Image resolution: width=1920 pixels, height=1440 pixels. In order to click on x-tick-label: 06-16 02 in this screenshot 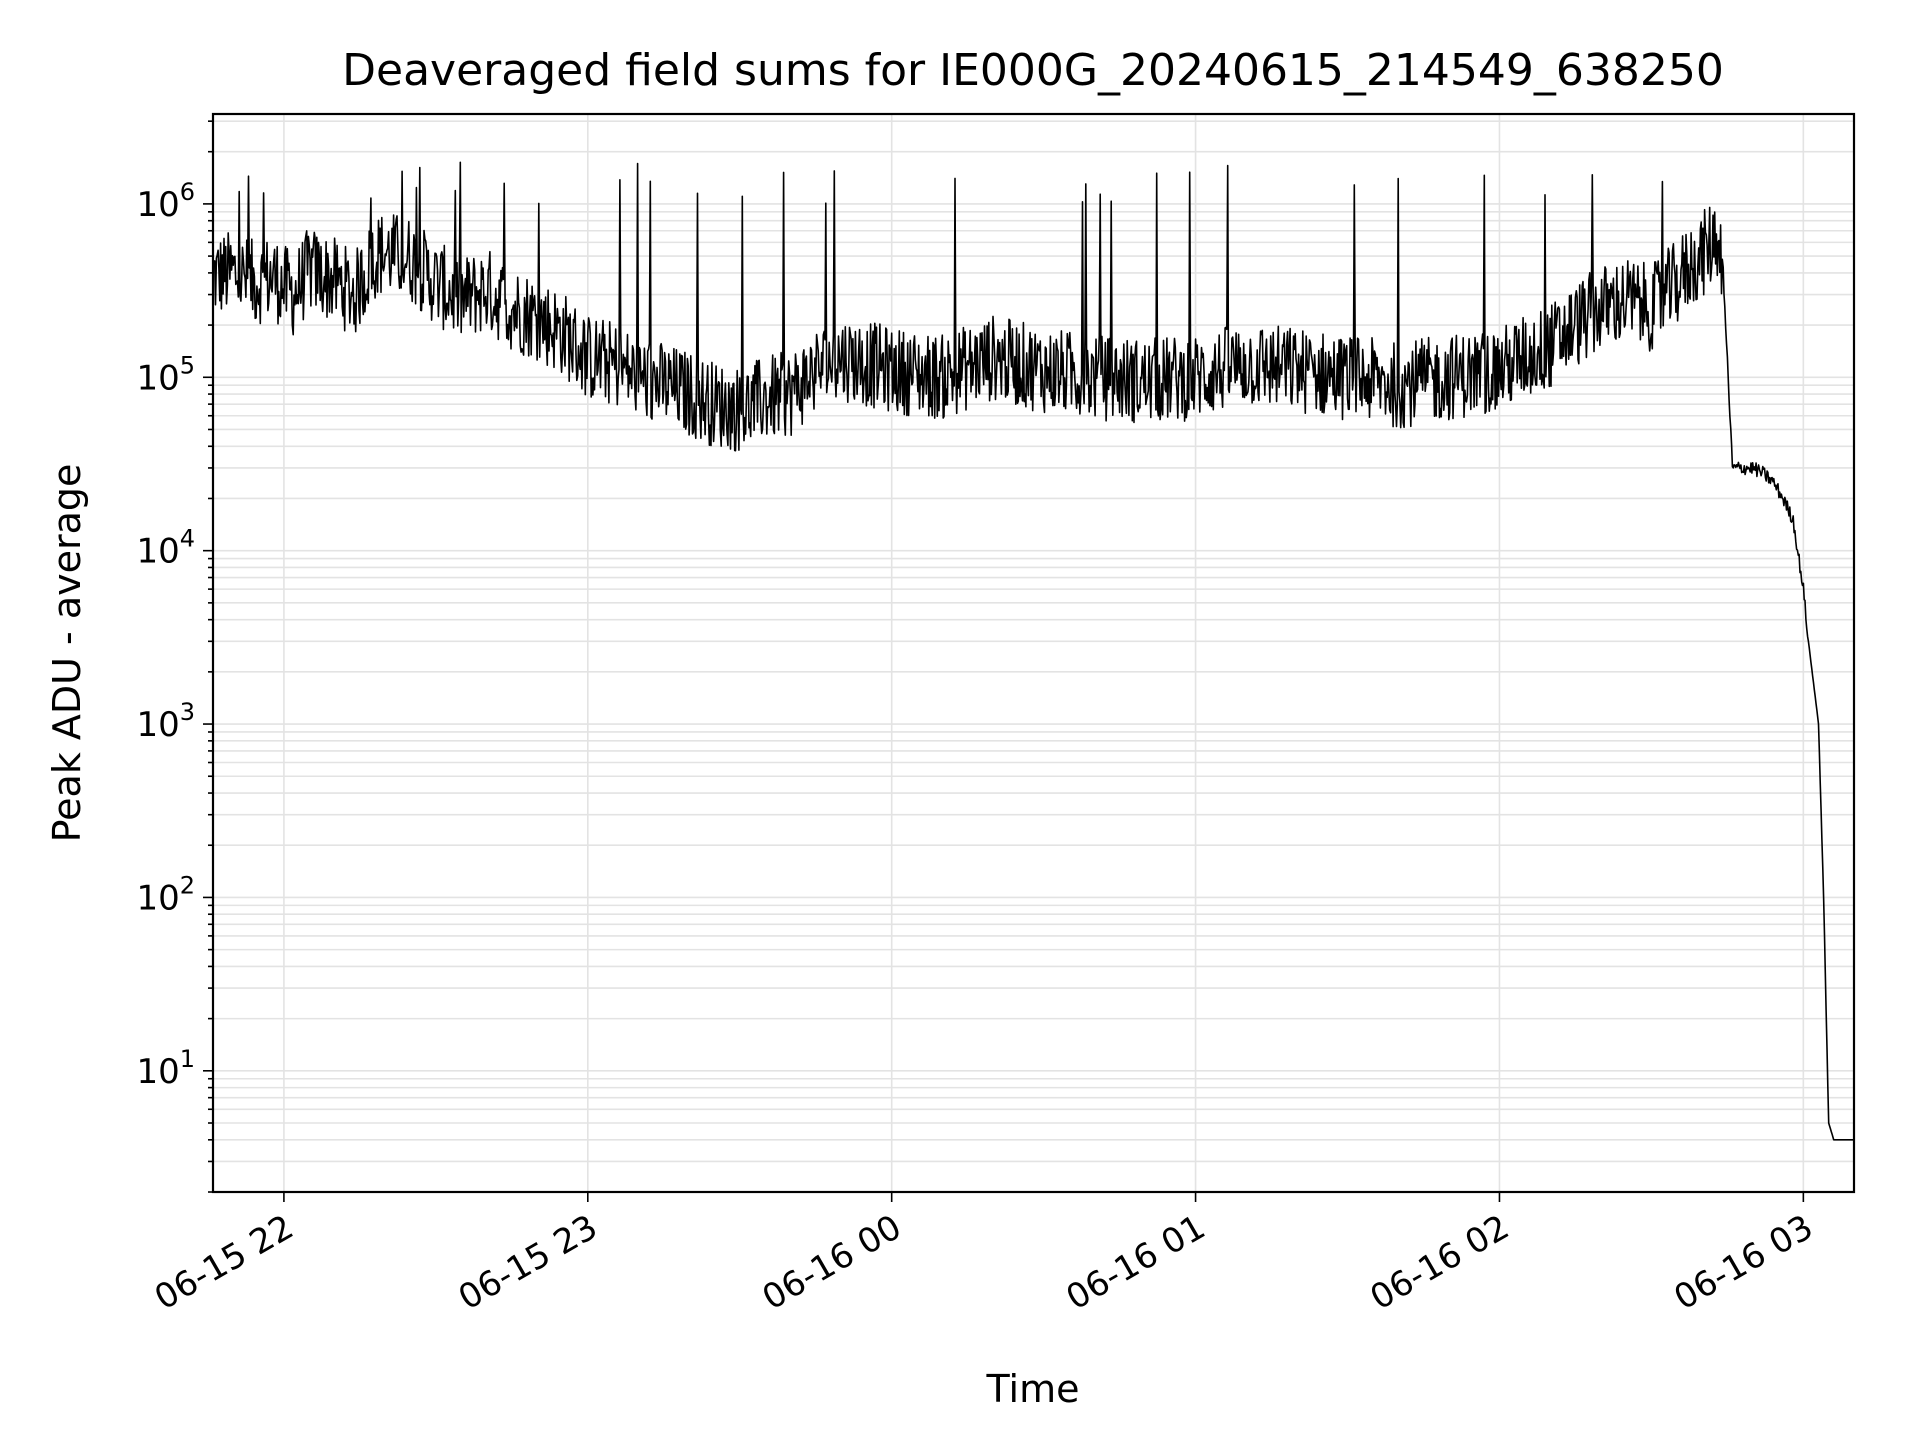, I will do `click(1440, 1262)`.